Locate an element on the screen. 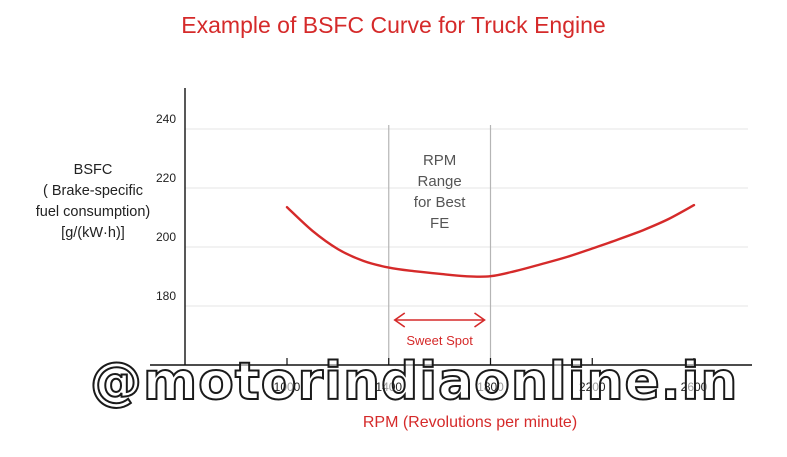 This screenshot has width=787, height=457. series-layer is located at coordinates (490, 240).